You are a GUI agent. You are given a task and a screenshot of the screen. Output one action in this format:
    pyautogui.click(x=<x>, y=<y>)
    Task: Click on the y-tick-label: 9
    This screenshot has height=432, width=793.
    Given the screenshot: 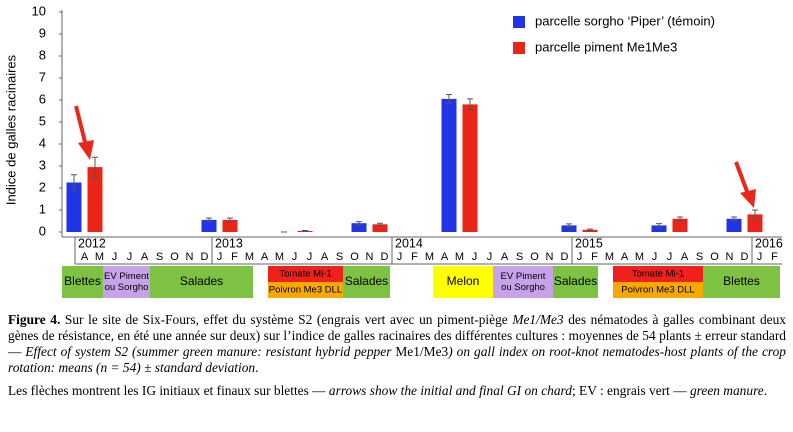 What is the action you would take?
    pyautogui.click(x=42, y=32)
    